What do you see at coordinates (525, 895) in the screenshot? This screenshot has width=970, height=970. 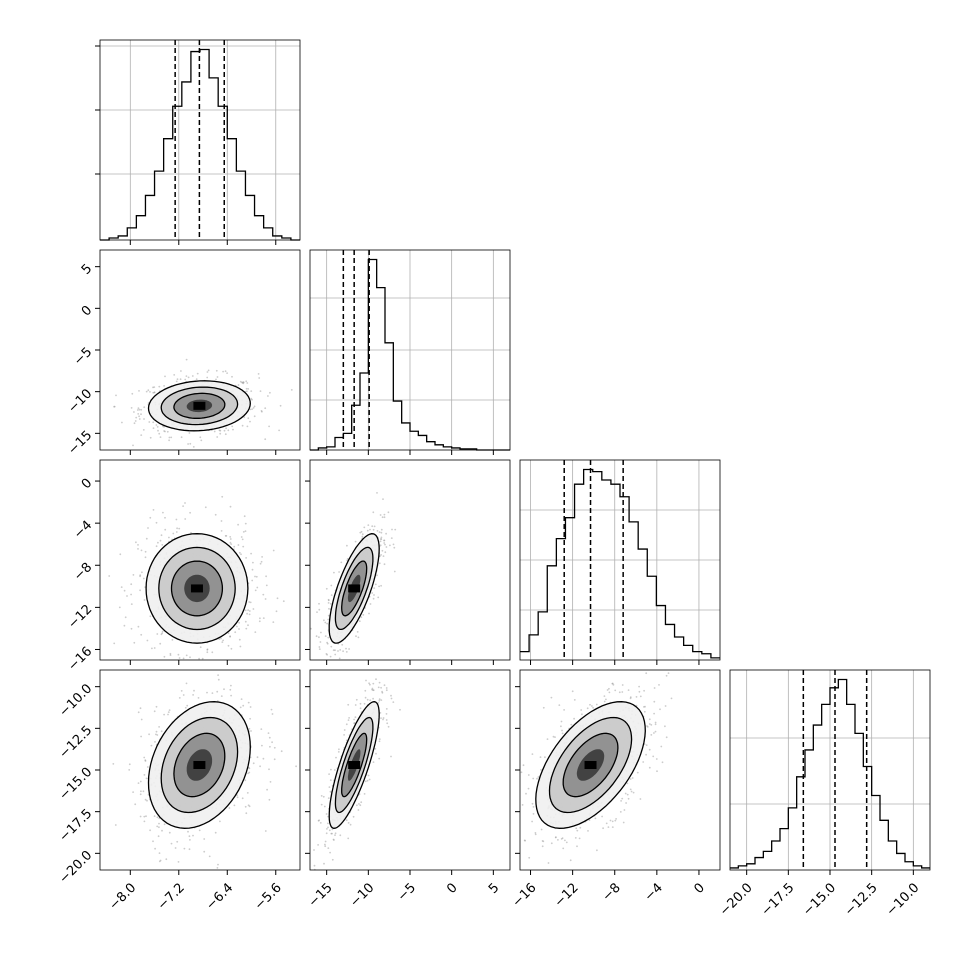 I see `x-tick-label: −16` at bounding box center [525, 895].